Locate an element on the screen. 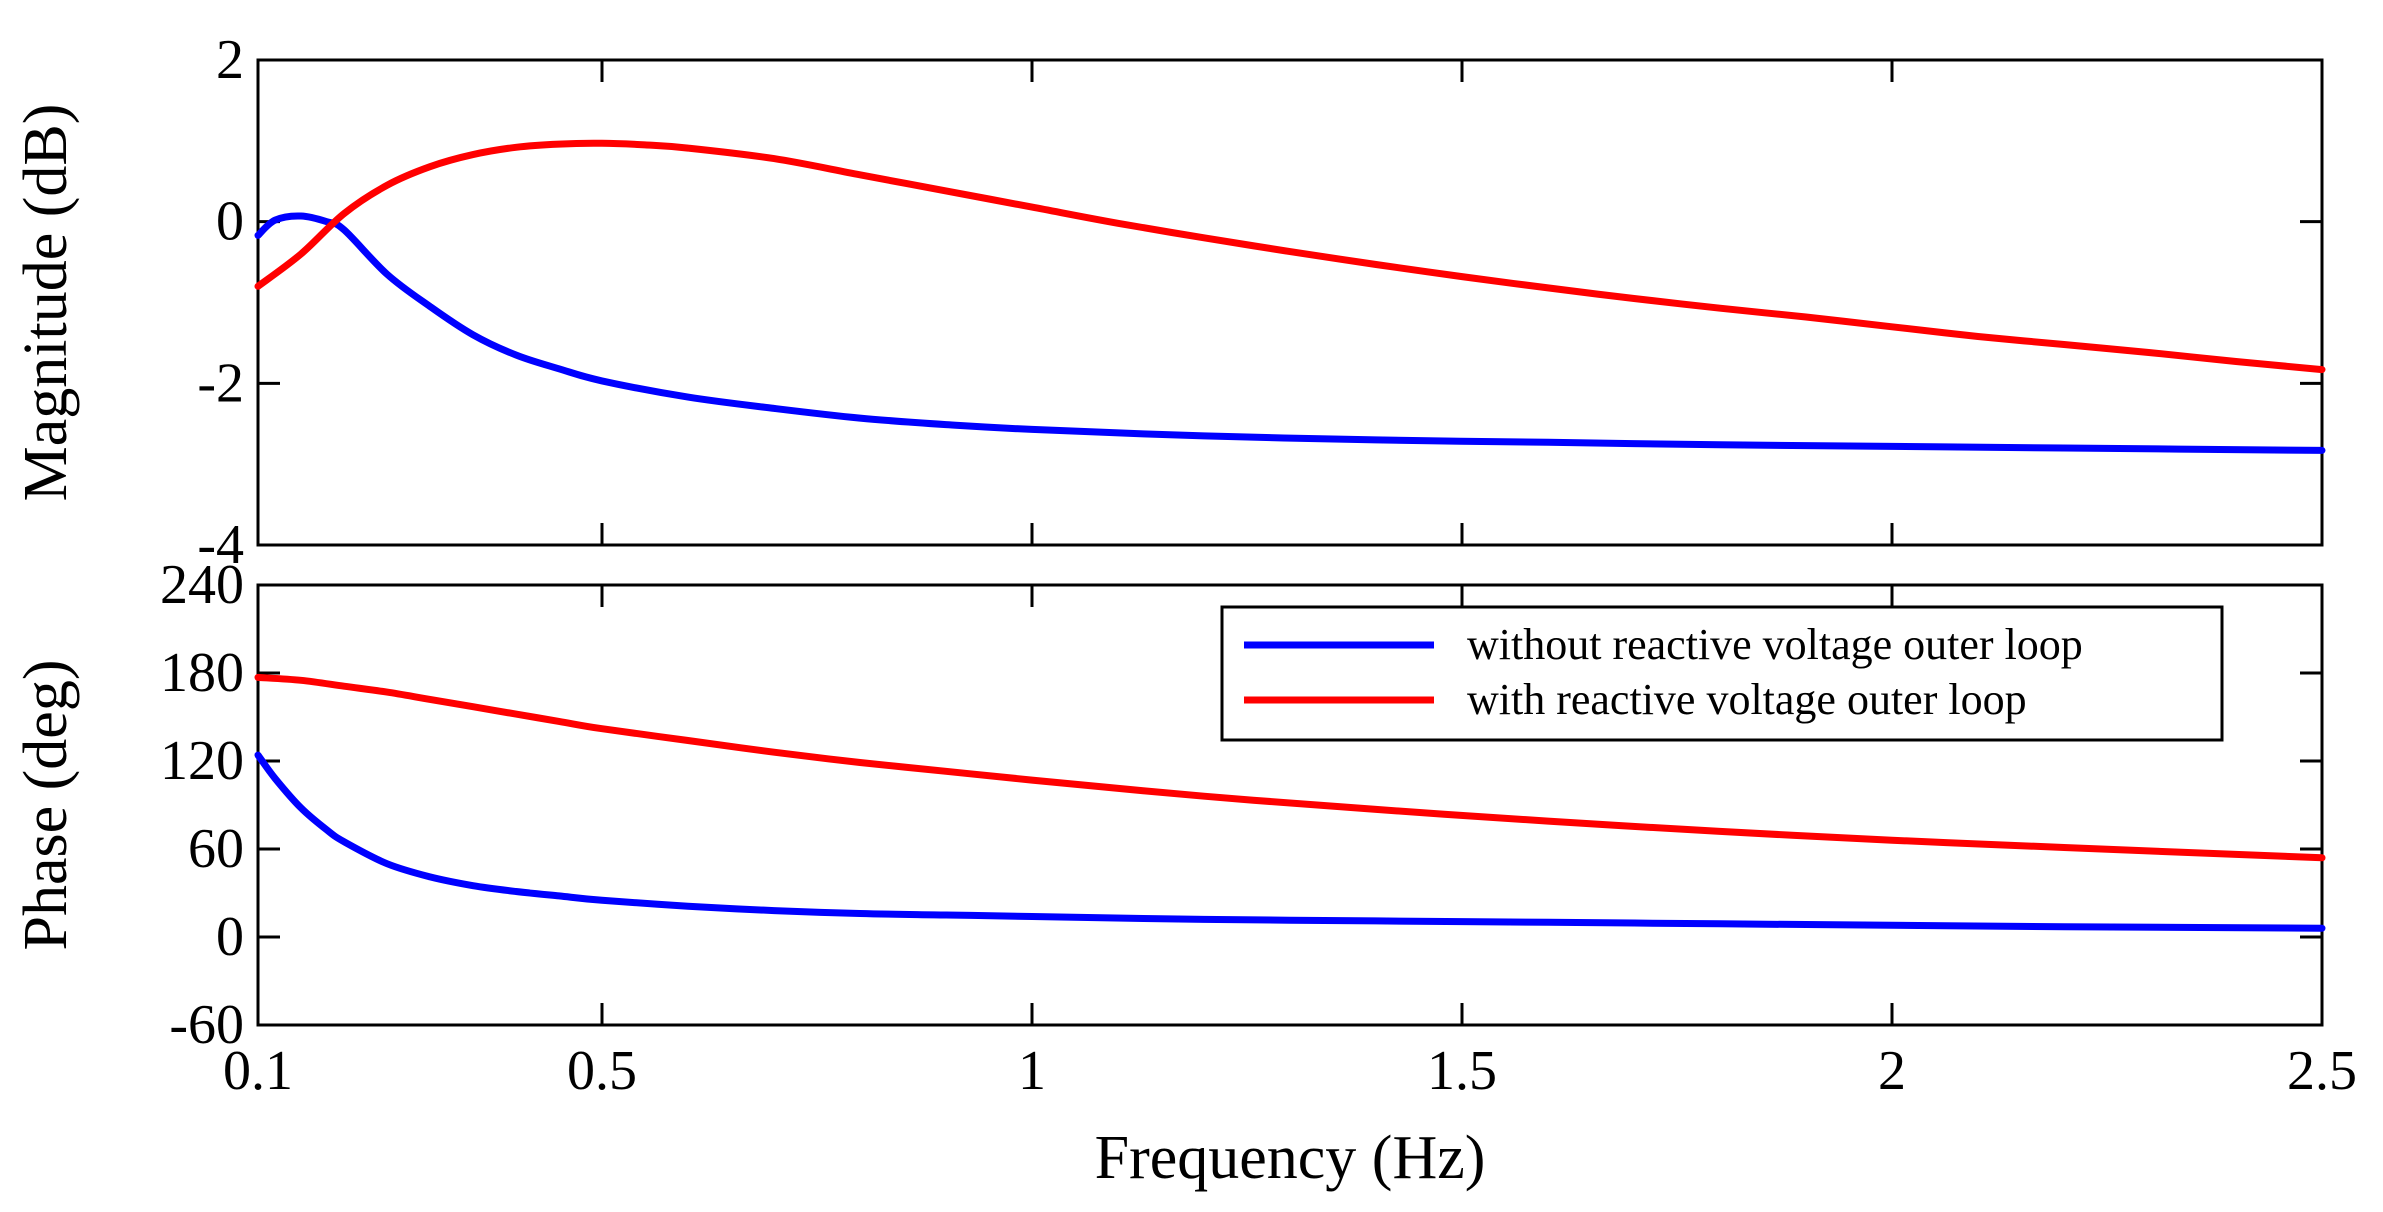 Image resolution: width=2383 pixels, height=1212 pixels. phase-series-line-with-loop is located at coordinates (1290, 767).